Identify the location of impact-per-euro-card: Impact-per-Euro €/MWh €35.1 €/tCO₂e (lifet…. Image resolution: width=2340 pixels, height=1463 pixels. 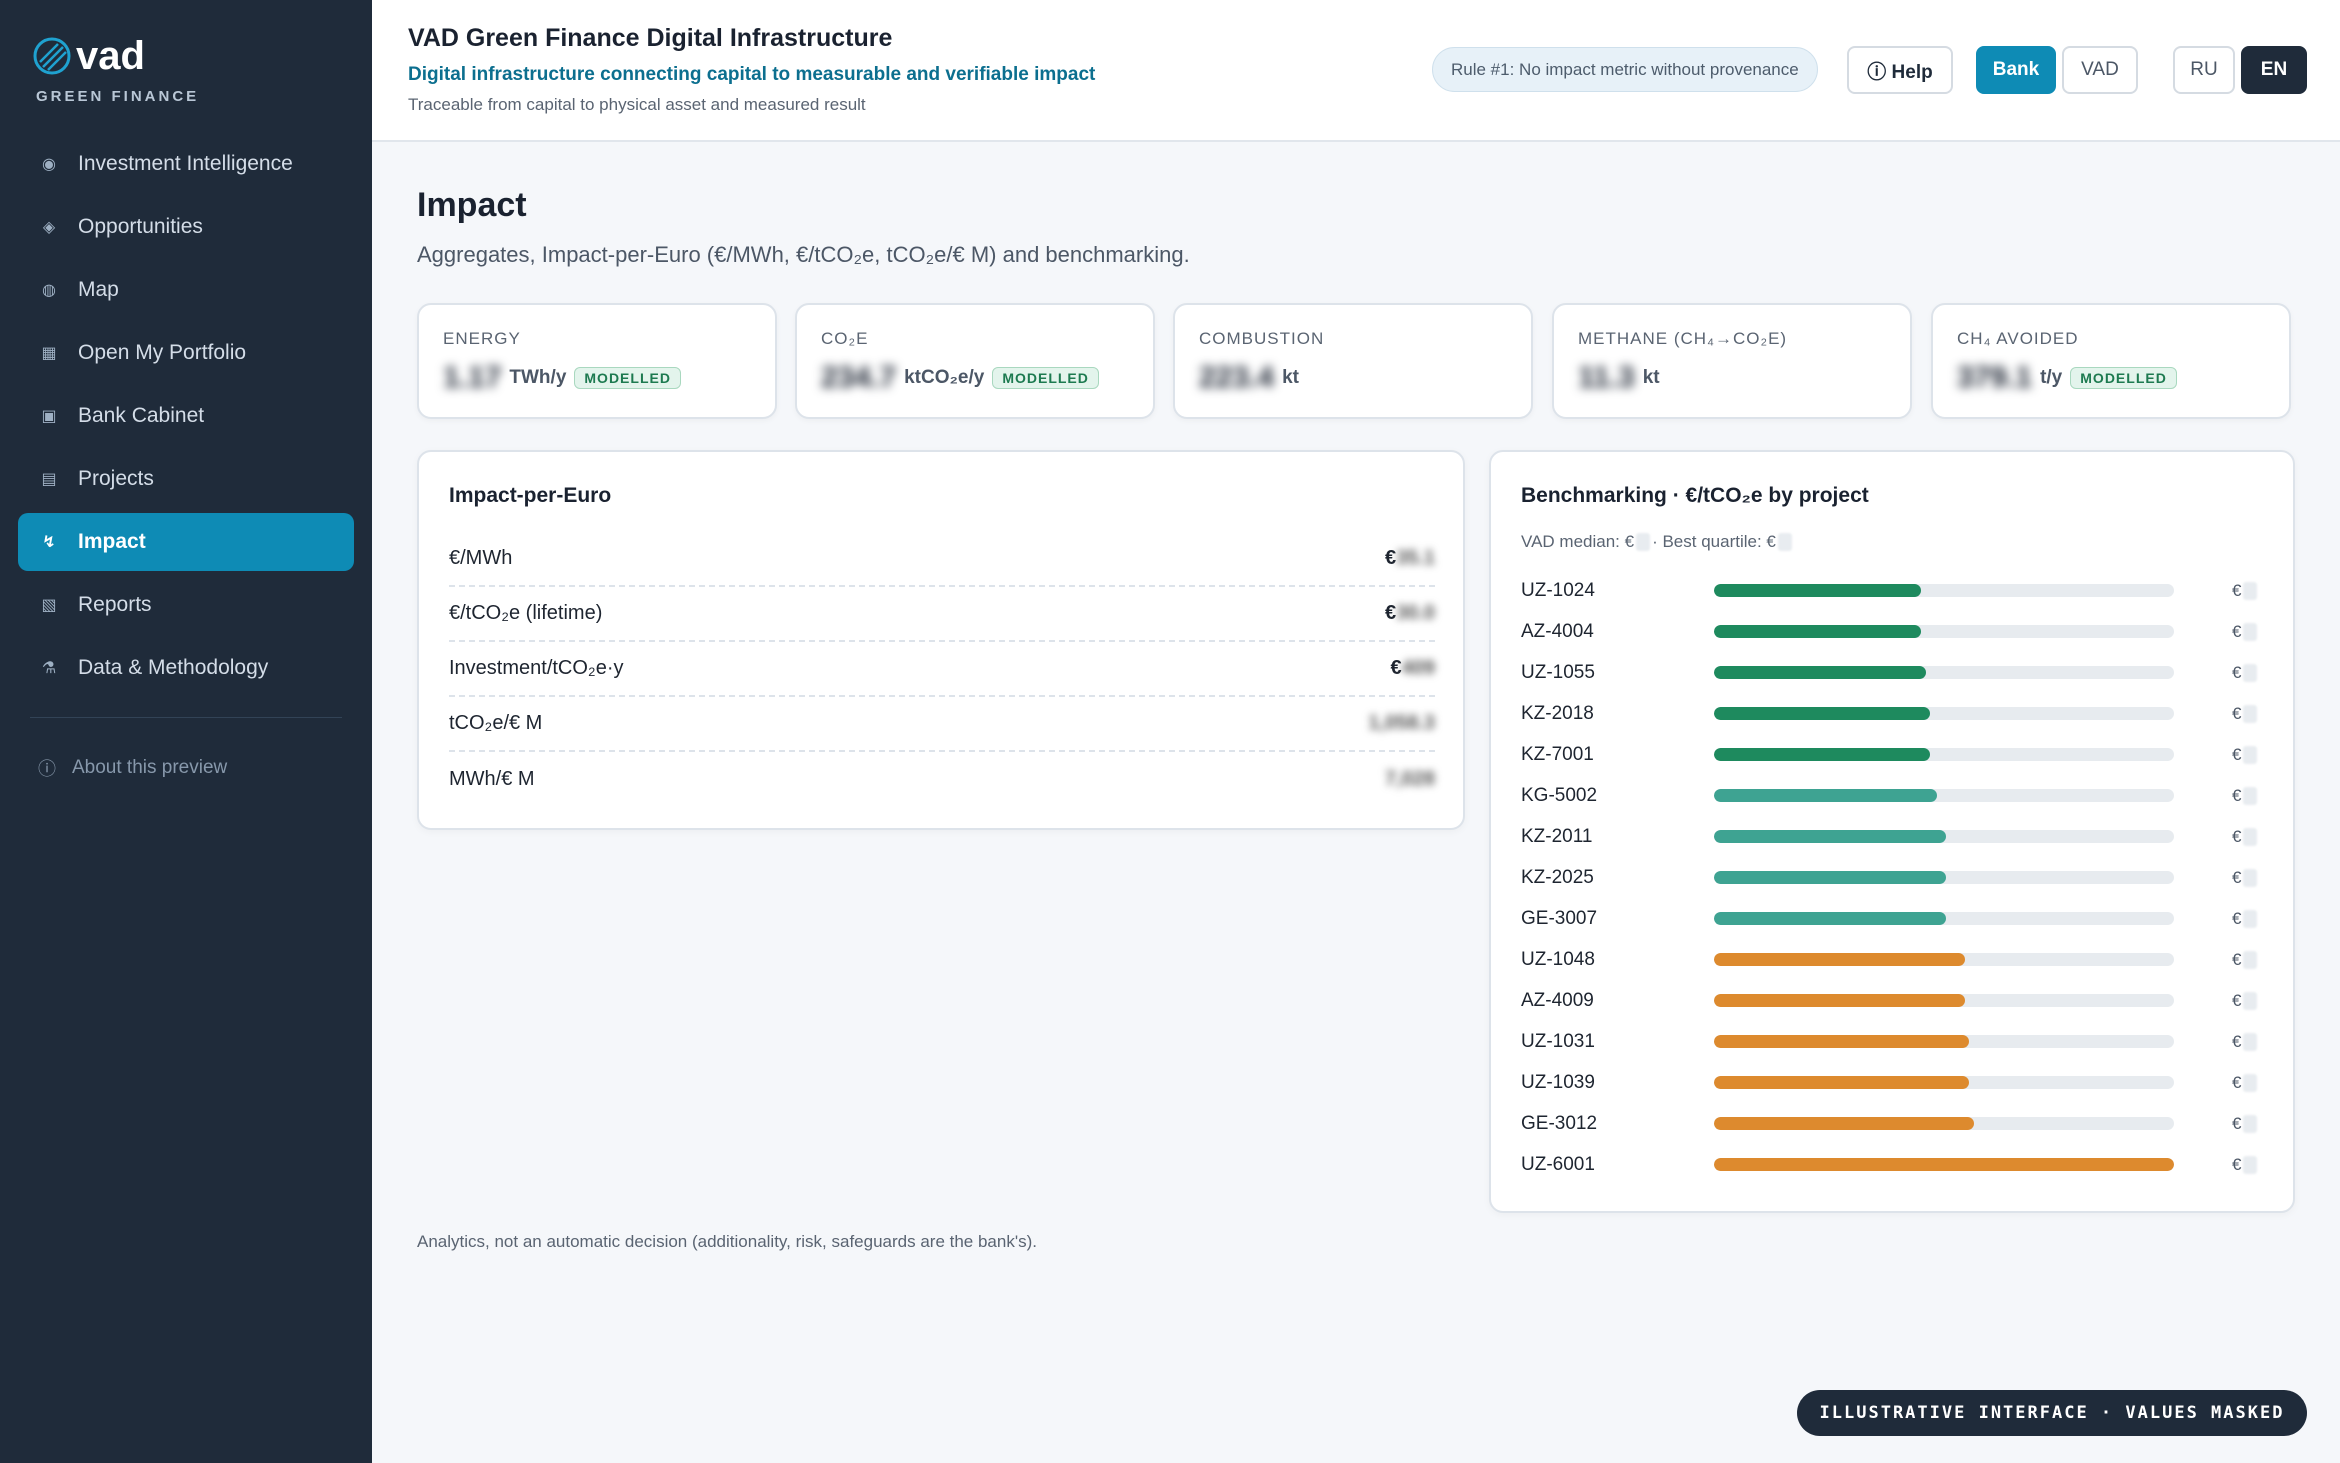
(941, 640).